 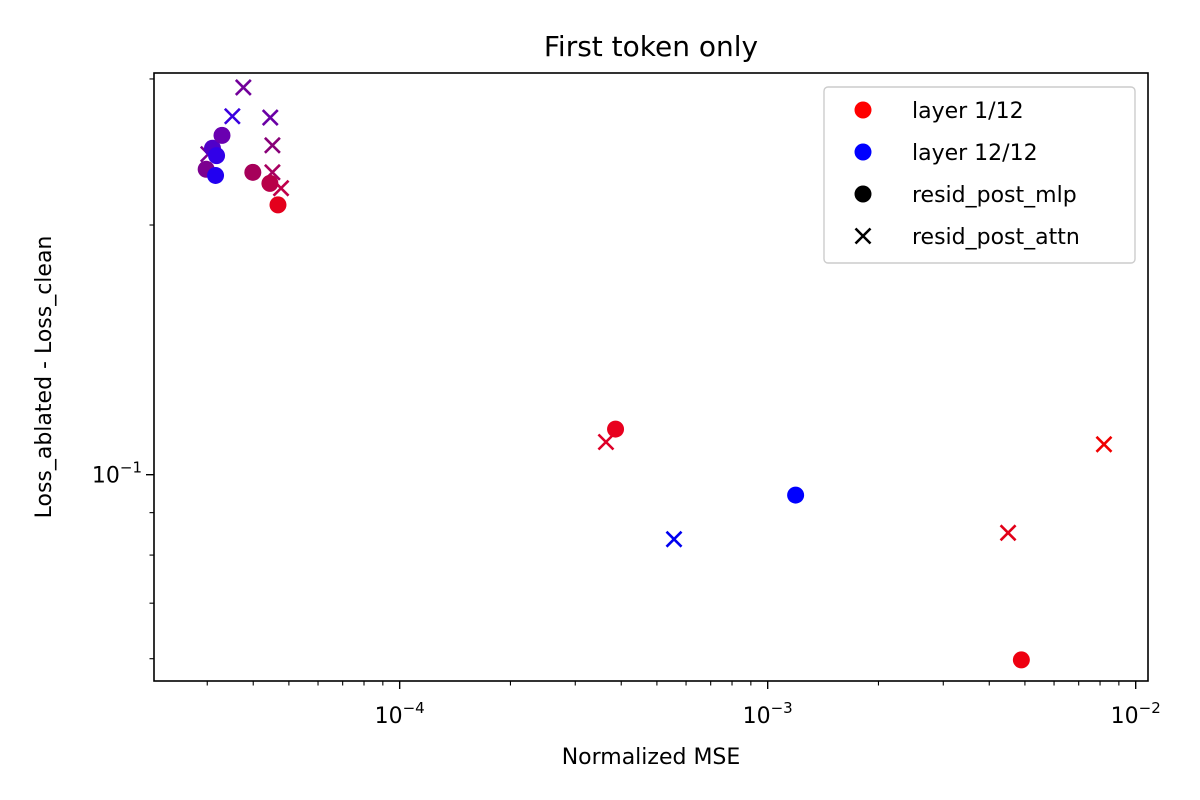 What do you see at coordinates (1136, 714) in the screenshot?
I see `x-tick-label: 10⁻²` at bounding box center [1136, 714].